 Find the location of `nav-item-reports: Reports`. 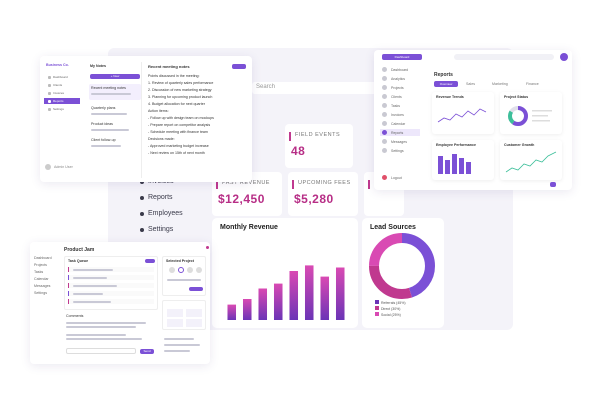

nav-item-reports: Reports is located at coordinates (156, 197).